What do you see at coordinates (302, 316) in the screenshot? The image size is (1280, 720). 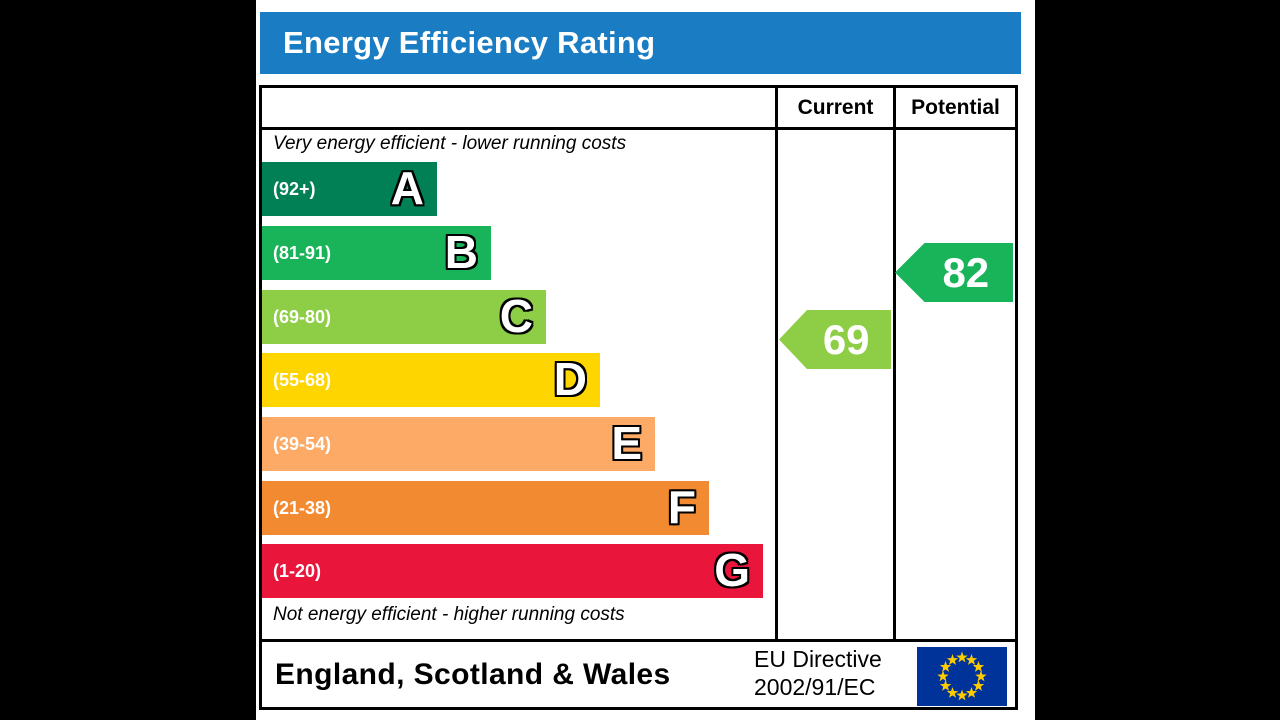 I see `band-c-range-label: (69-80)` at bounding box center [302, 316].